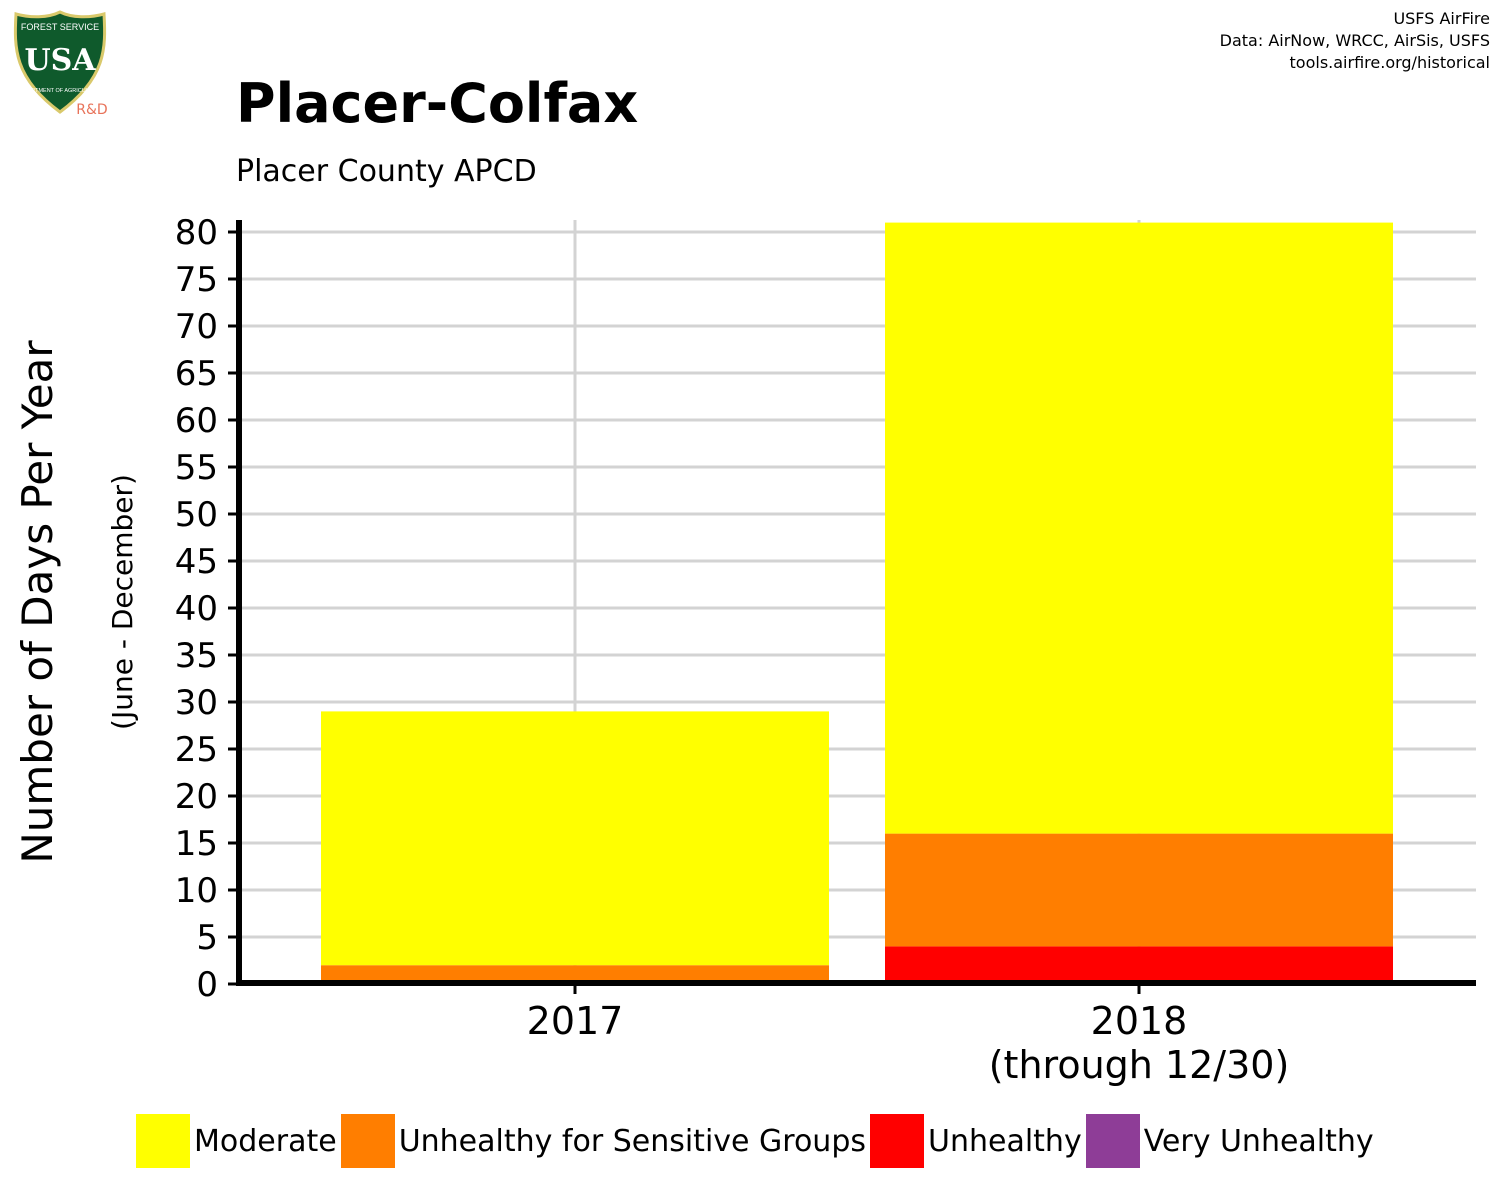  I want to click on x-tick-label: 2018, so click(1139, 1021).